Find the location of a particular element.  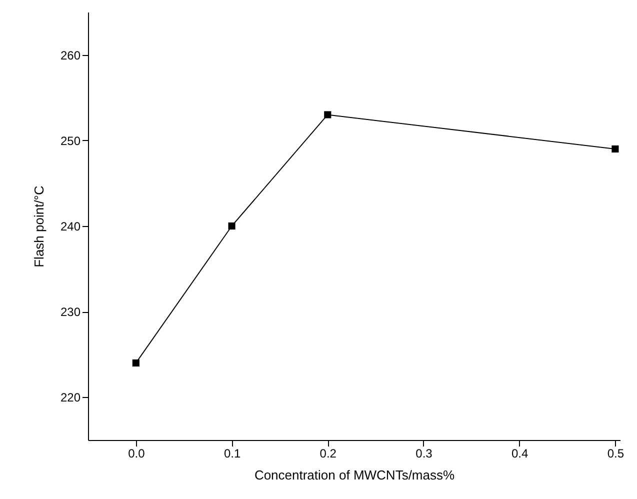

y-tick-label: 250 is located at coordinates (70, 141).